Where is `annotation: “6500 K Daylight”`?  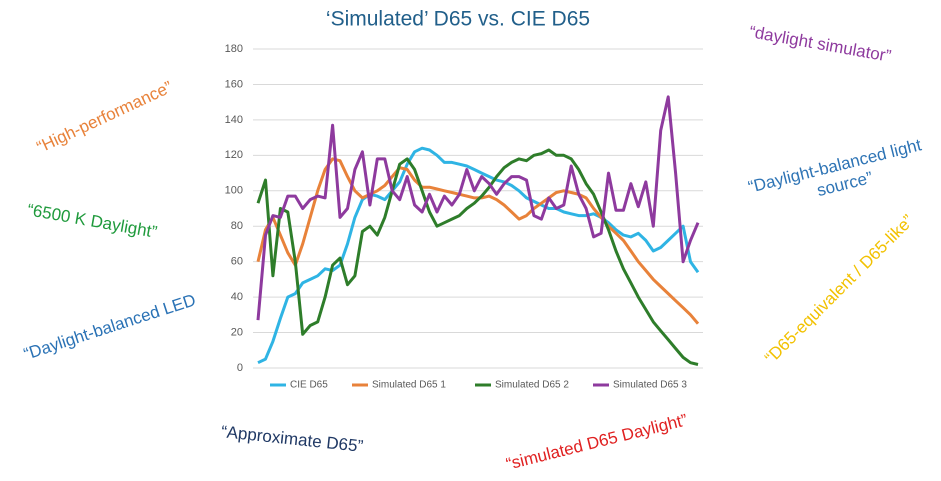 annotation: “6500 K Daylight” is located at coordinates (92, 221).